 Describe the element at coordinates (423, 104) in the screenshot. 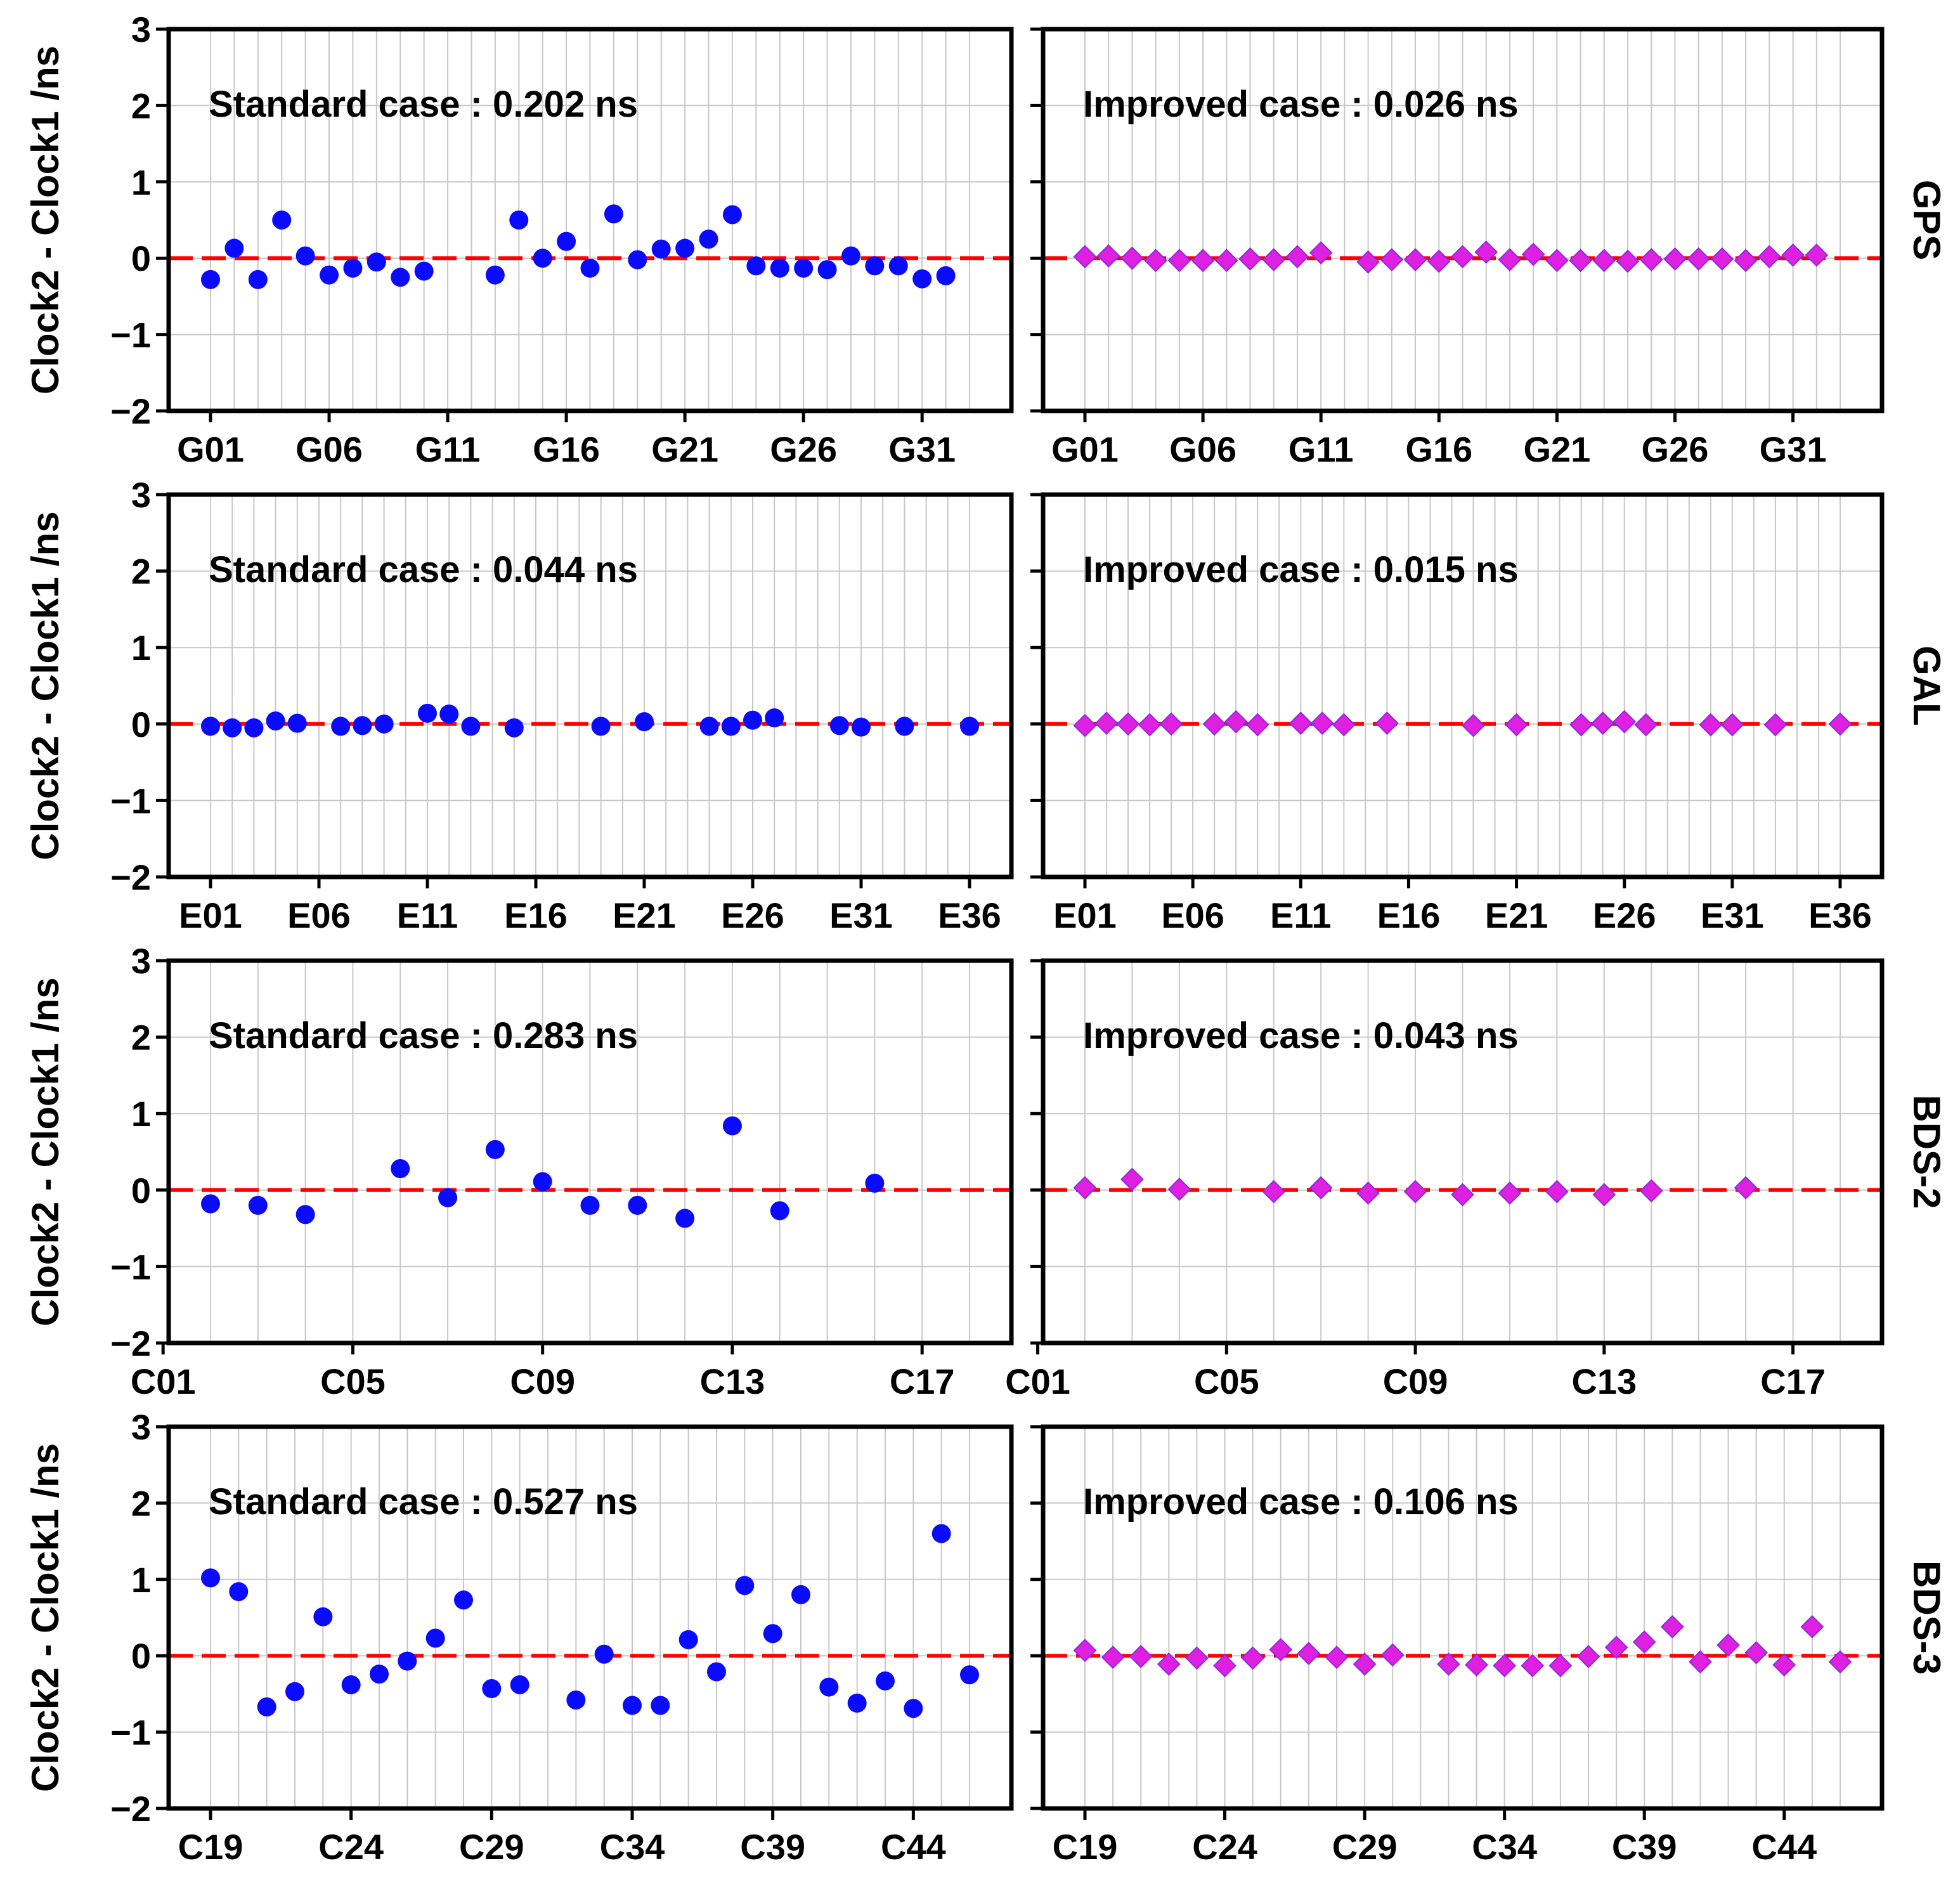

I see `standard-case-annotation: Standard case : 0.202 ns` at that location.